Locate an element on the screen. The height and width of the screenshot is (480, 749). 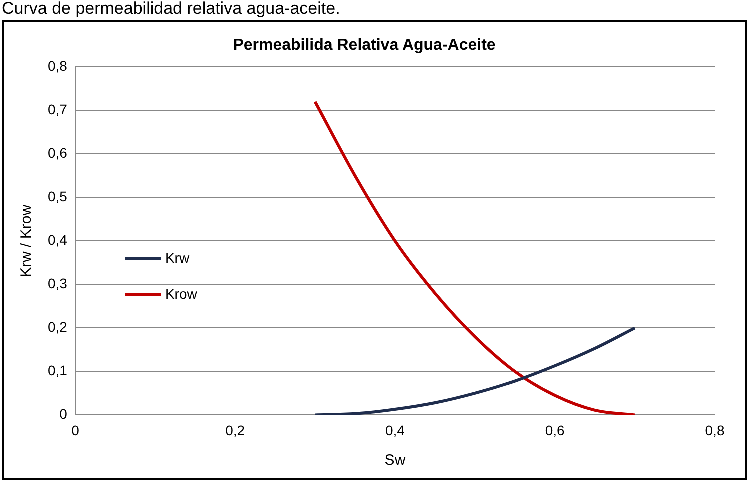
legend-label: Krw is located at coordinates (177, 258).